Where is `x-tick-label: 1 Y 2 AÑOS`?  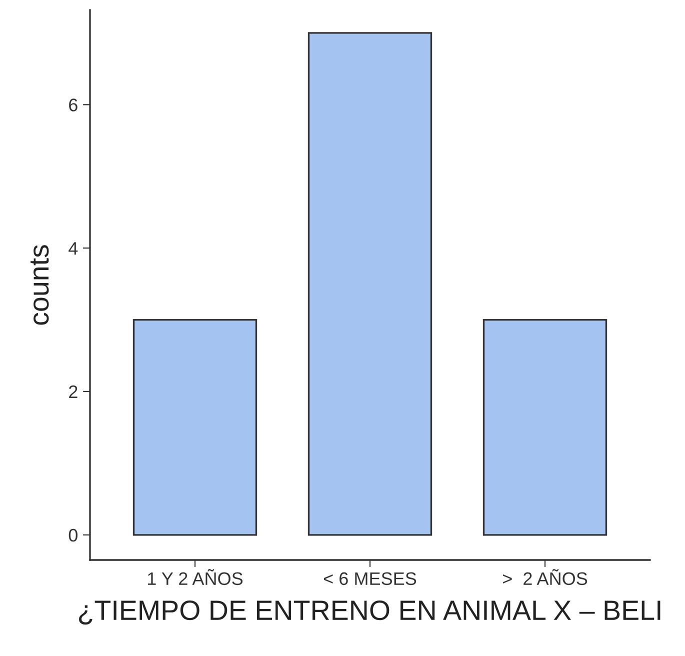 x-tick-label: 1 Y 2 AÑOS is located at coordinates (195, 577).